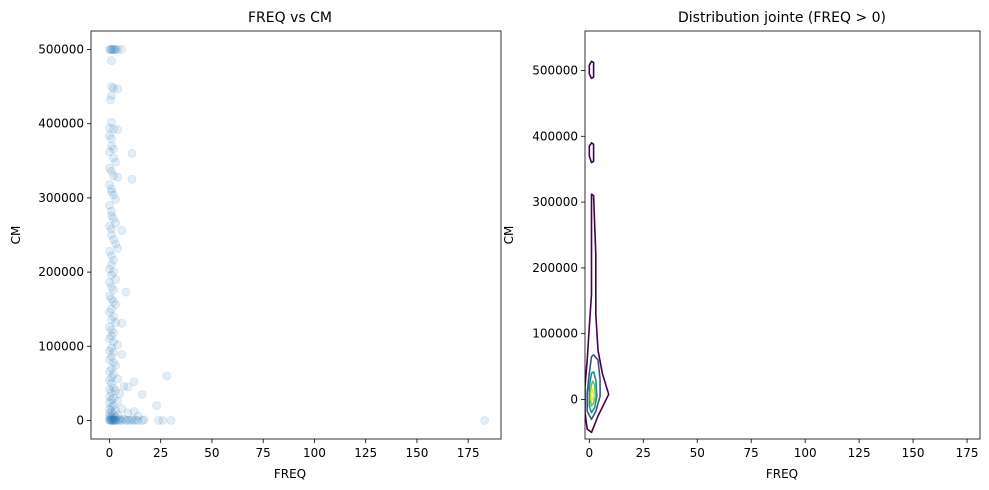 The height and width of the screenshot is (490, 989). What do you see at coordinates (211, 453) in the screenshot?
I see `x-tick-label: 50` at bounding box center [211, 453].